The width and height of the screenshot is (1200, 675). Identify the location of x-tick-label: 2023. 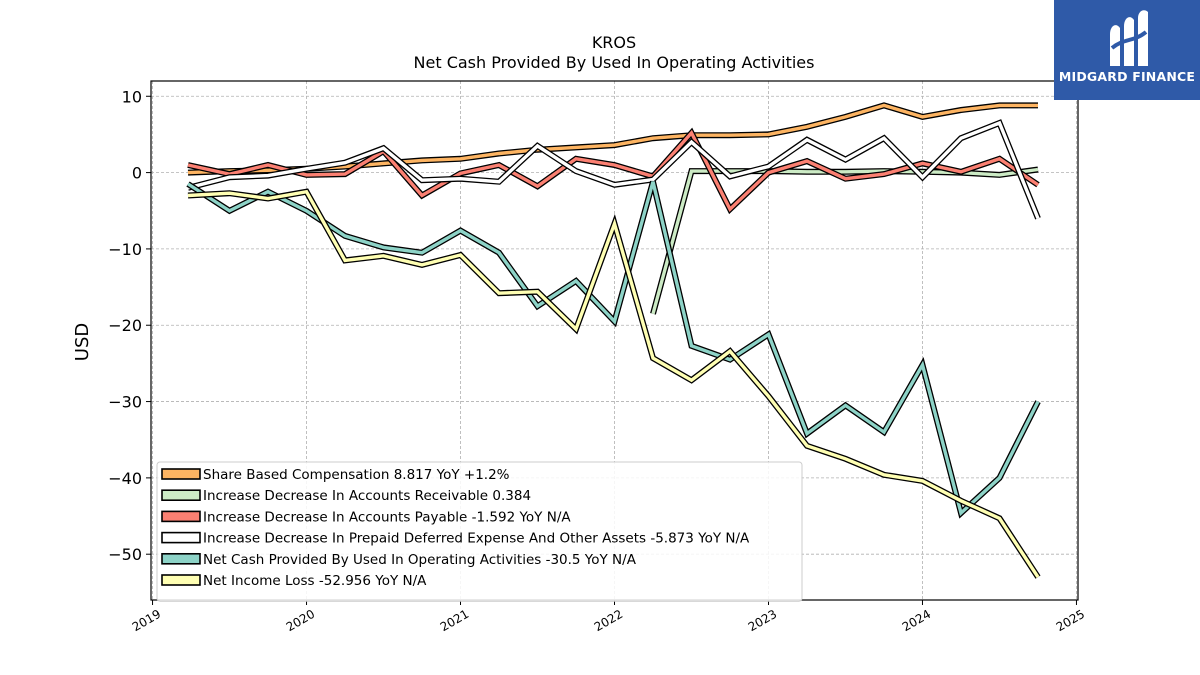
(762, 620).